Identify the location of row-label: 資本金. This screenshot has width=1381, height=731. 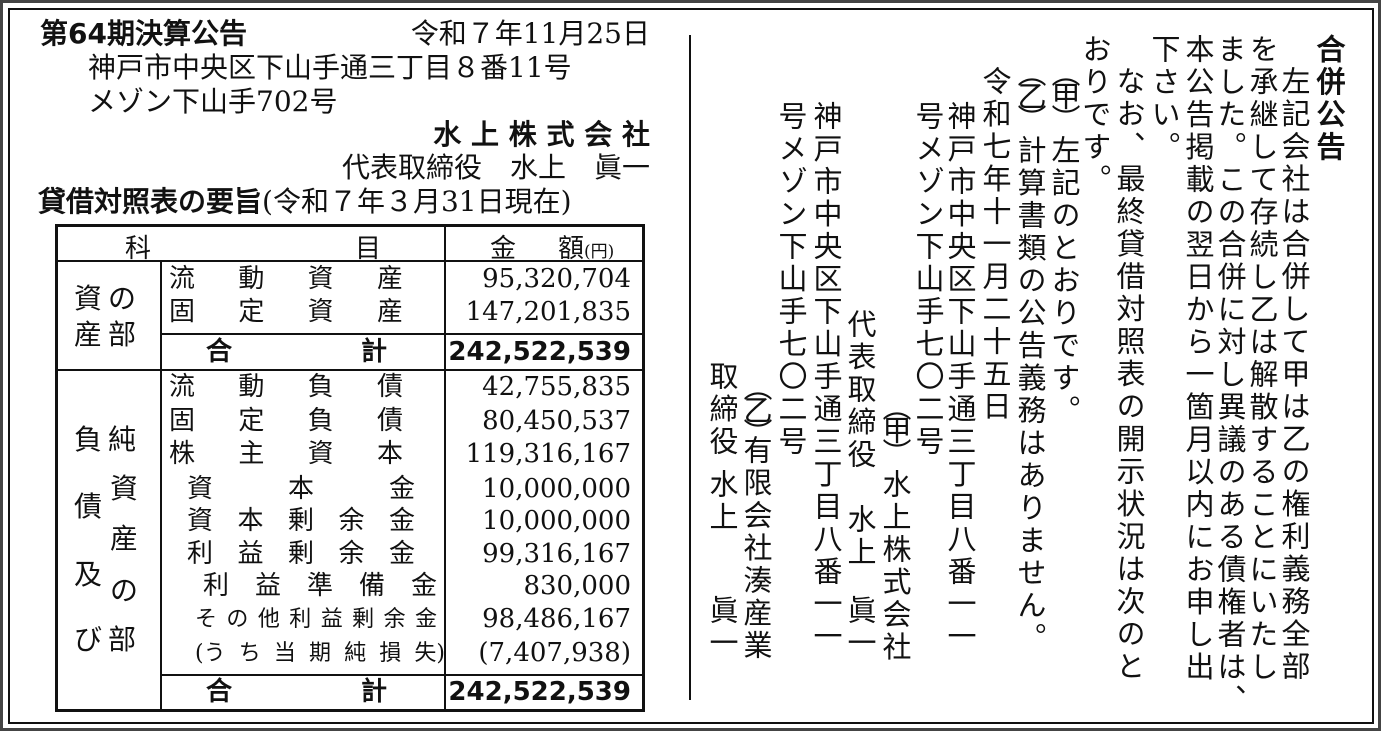
(301, 489).